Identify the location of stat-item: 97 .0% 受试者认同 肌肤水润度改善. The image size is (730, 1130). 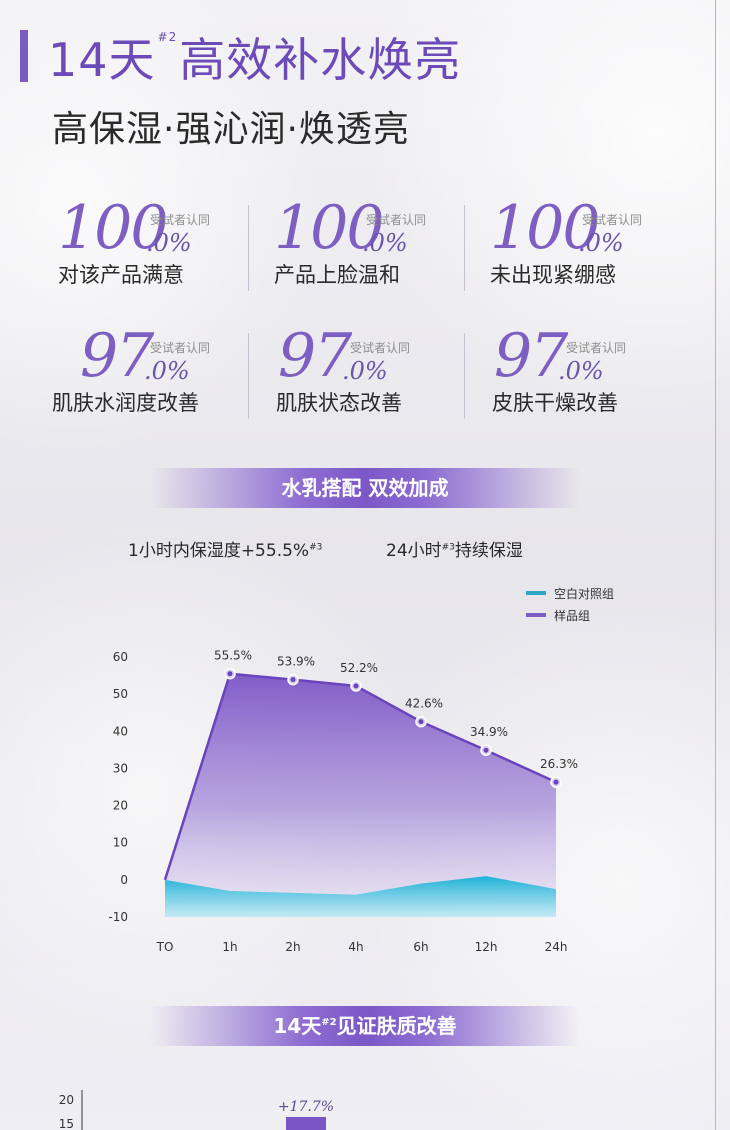
(148, 387).